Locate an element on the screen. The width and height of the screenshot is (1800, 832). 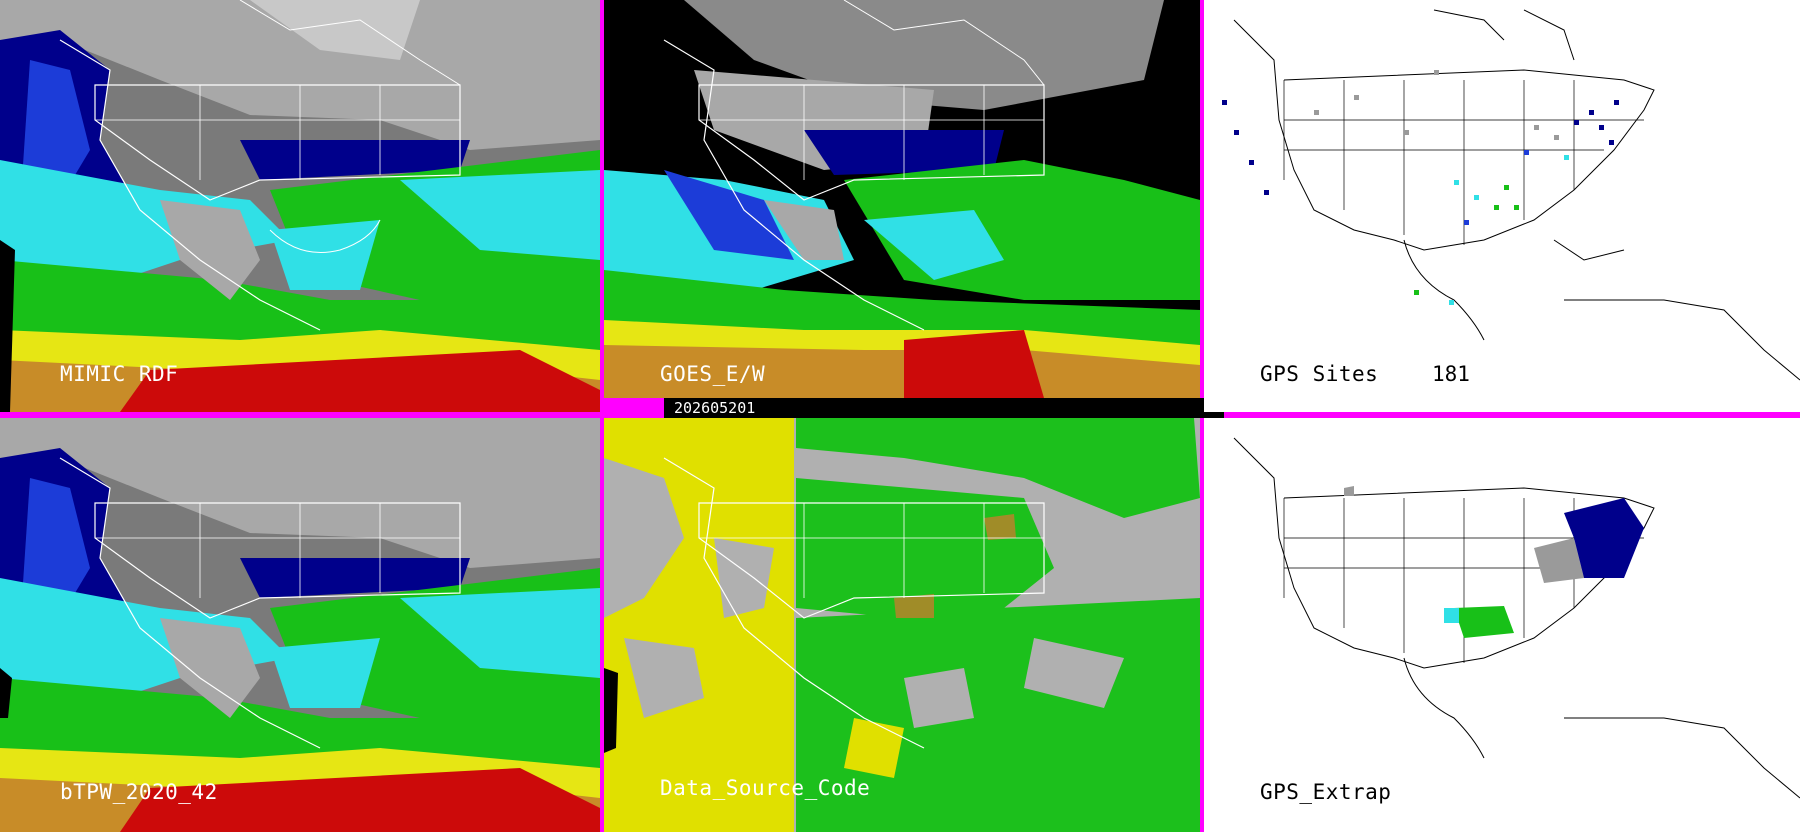
gps-site-markers is located at coordinates (1420, 187).